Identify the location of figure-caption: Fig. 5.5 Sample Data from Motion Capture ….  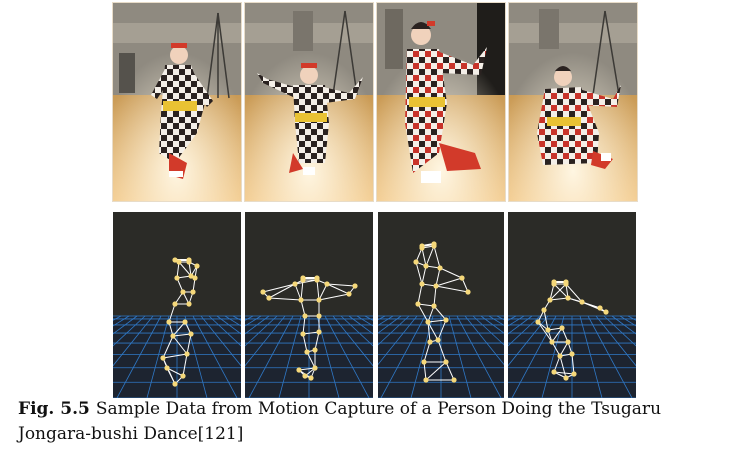
(378, 422).